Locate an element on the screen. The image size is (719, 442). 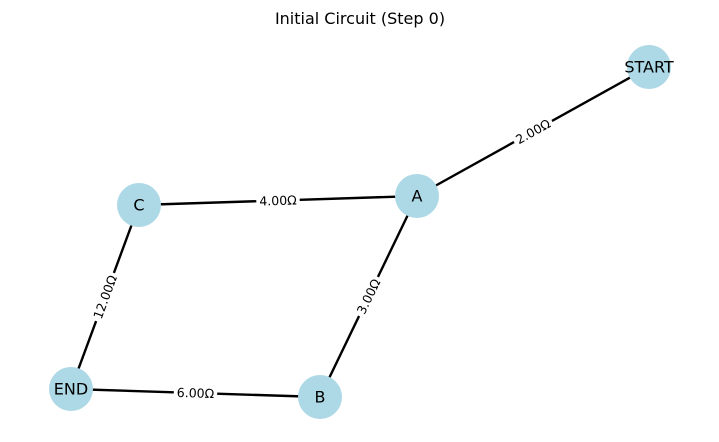
node-c: C is located at coordinates (139, 205).